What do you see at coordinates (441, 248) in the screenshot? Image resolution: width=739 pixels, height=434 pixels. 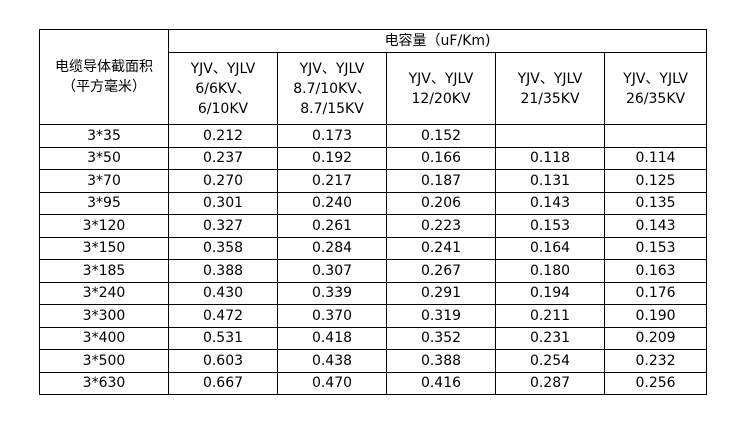 I see `capacitance-value-cell: 0.241` at bounding box center [441, 248].